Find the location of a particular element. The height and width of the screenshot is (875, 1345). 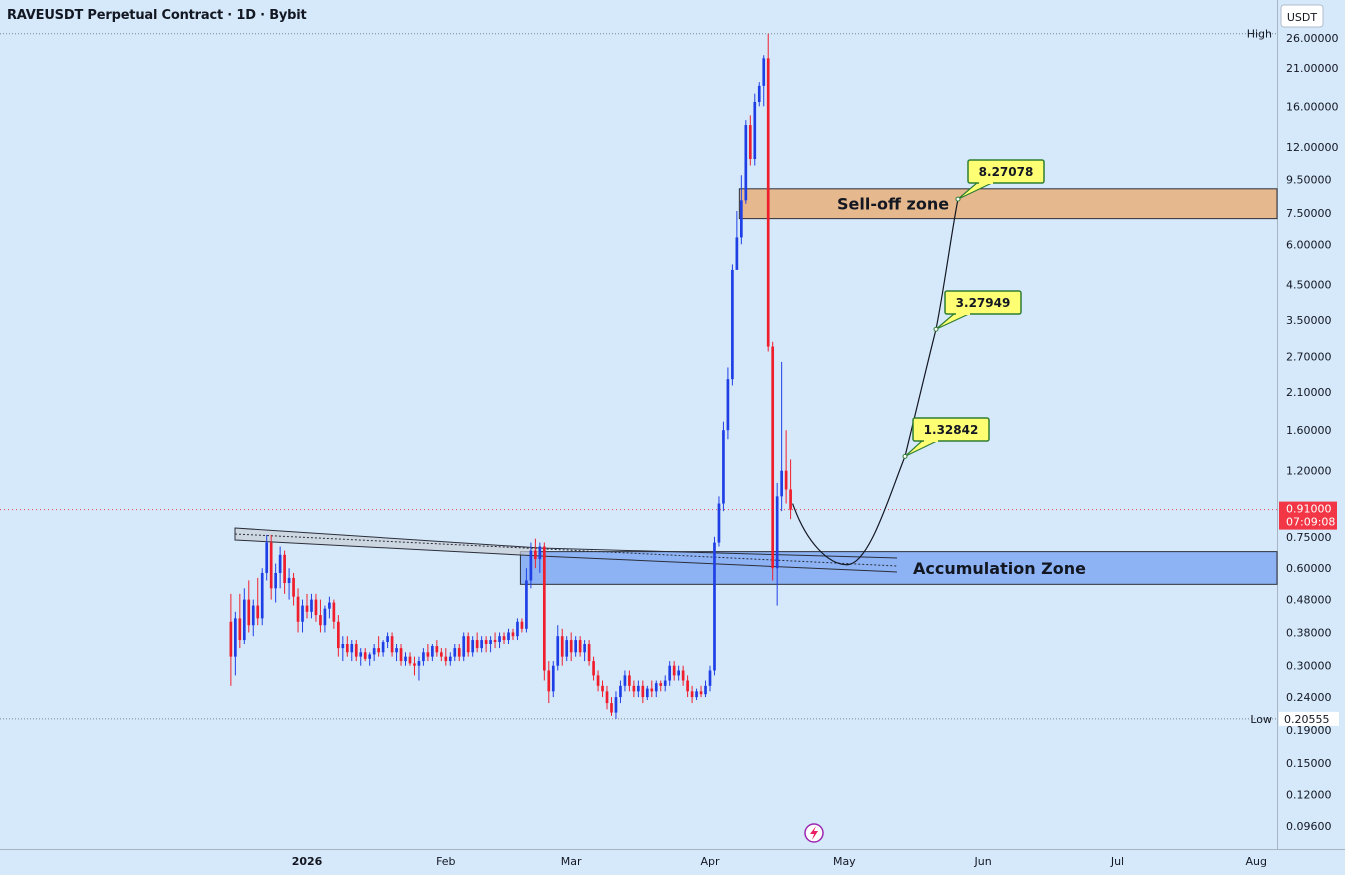

currency-label: USDT is located at coordinates (1302, 17).